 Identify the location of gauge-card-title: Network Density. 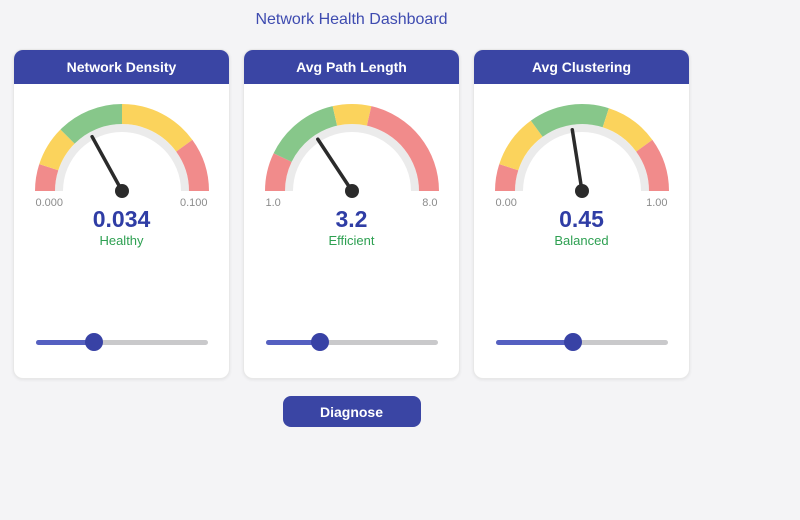
(121, 67).